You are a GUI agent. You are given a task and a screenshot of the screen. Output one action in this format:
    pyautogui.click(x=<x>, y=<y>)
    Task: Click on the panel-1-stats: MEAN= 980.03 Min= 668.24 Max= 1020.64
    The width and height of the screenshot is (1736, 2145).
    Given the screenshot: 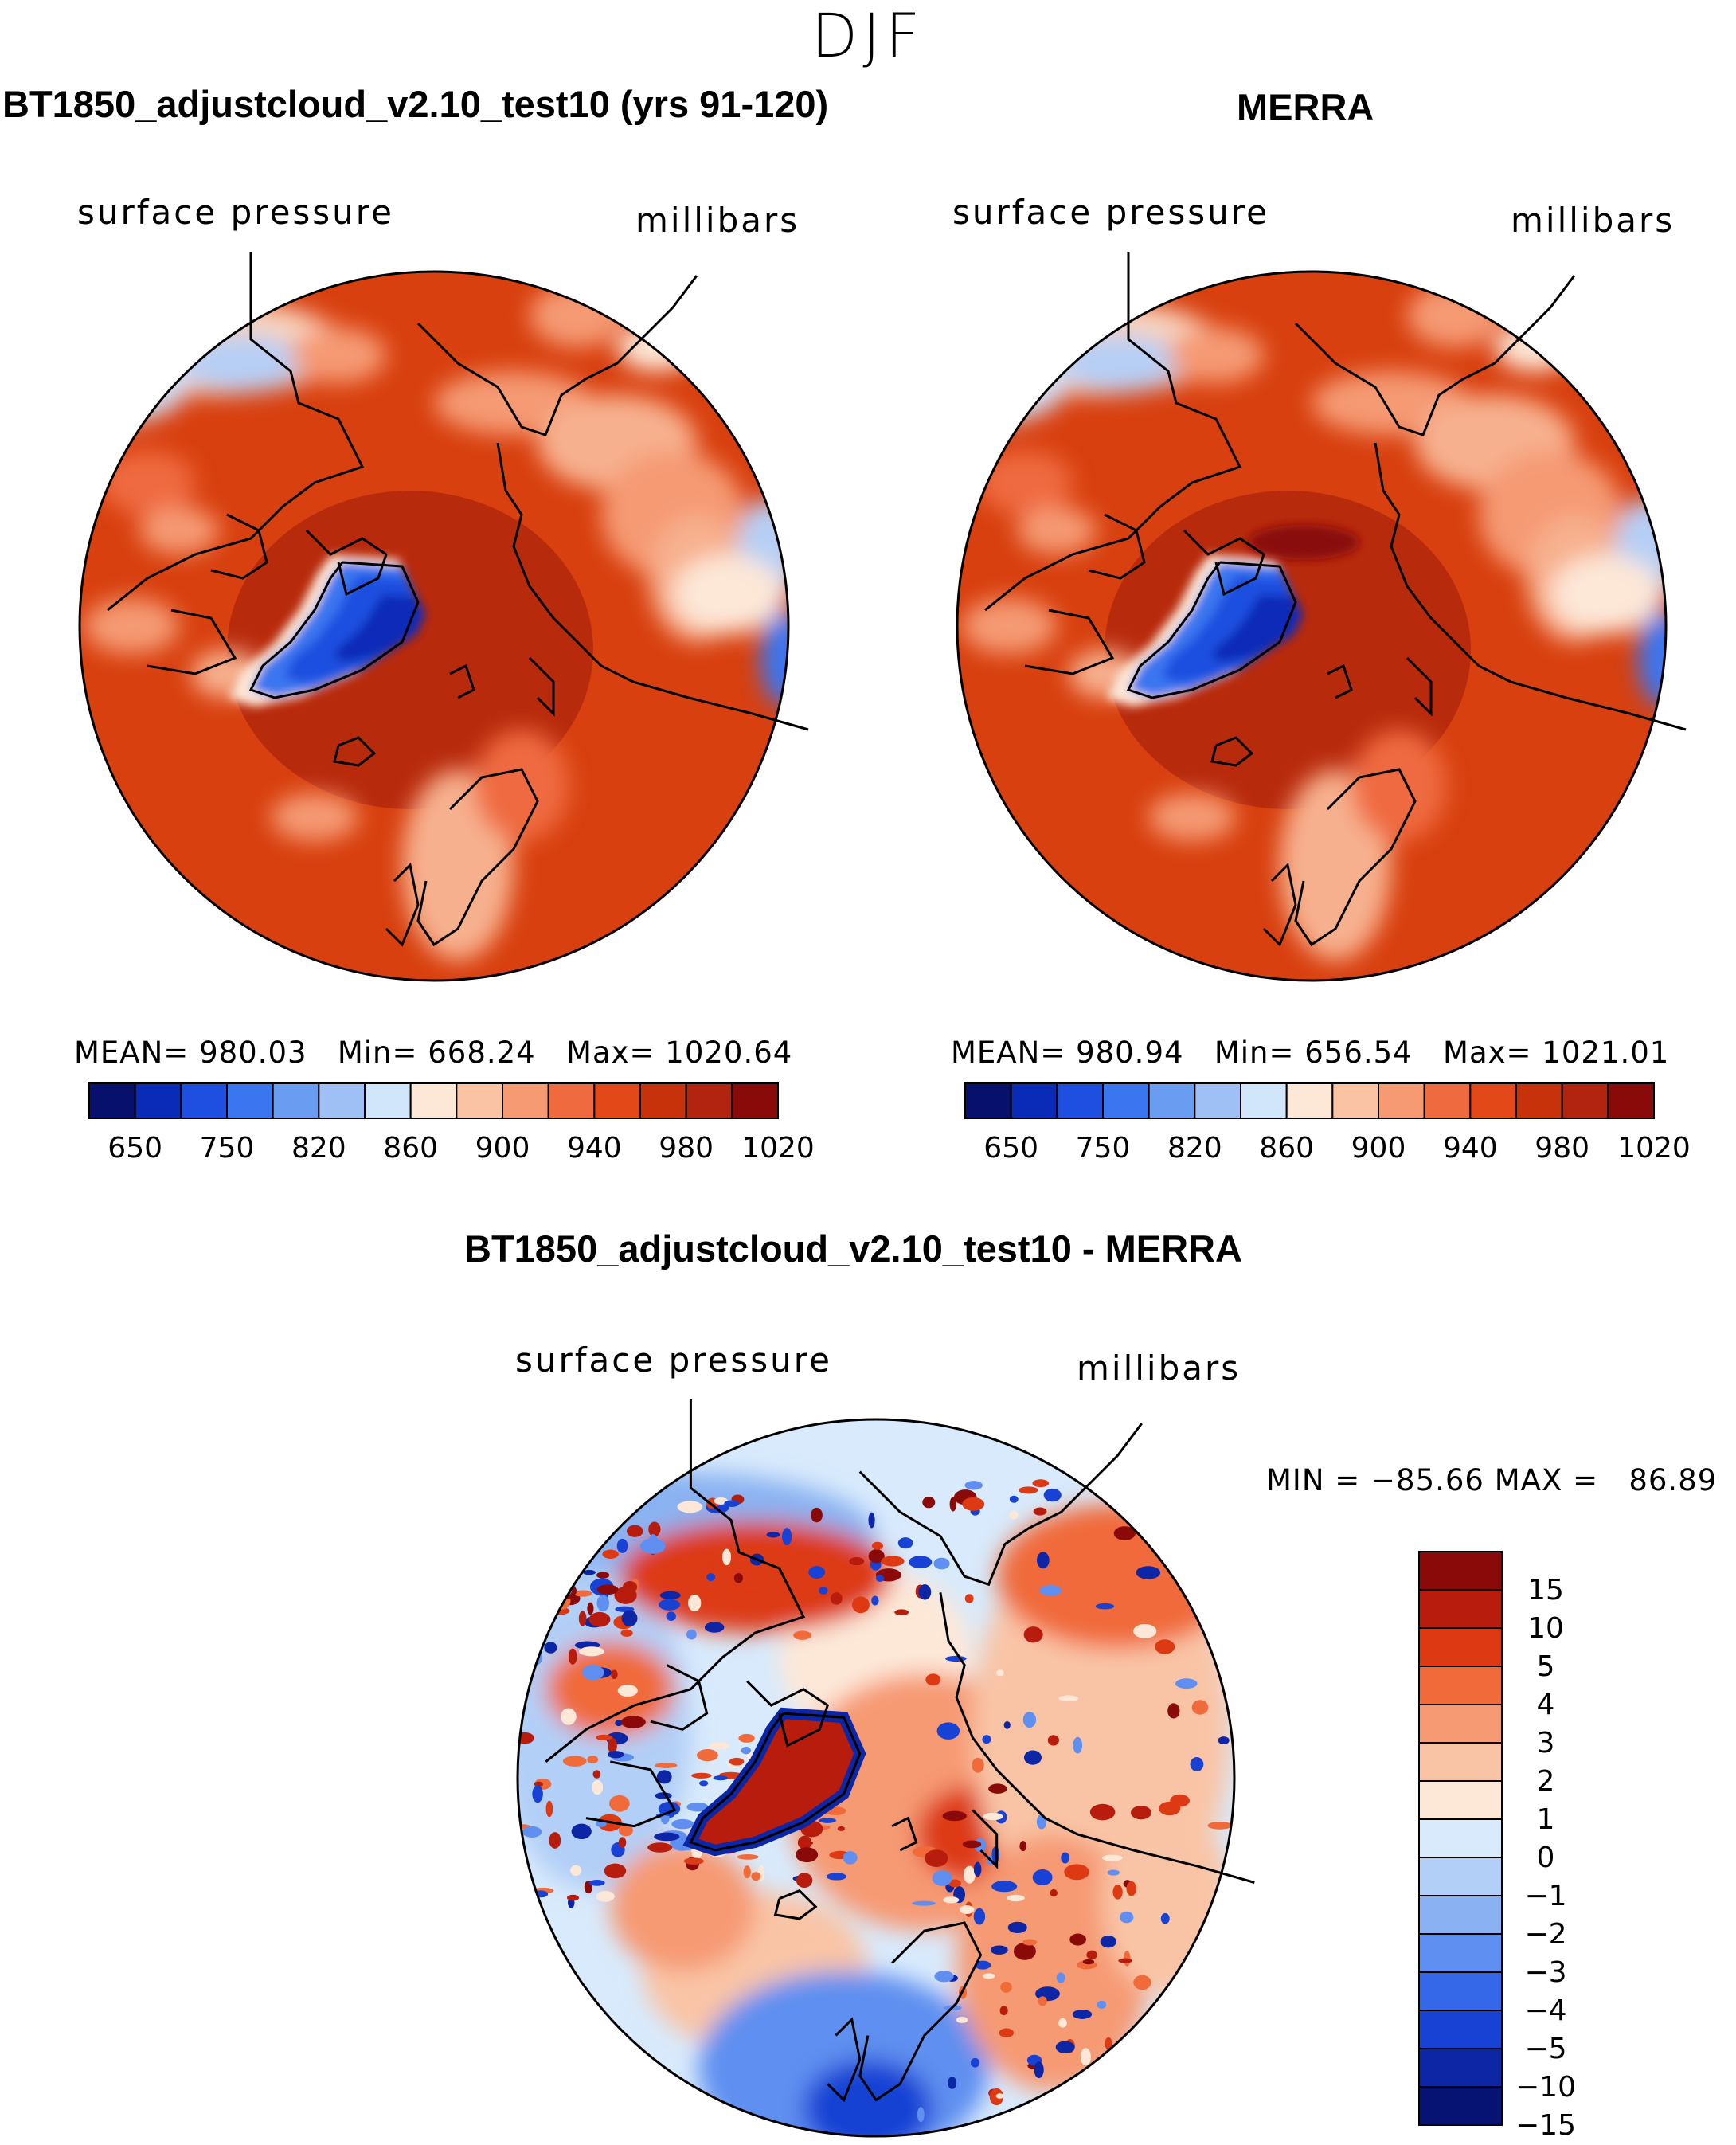 What is the action you would take?
    pyautogui.click(x=433, y=1052)
    